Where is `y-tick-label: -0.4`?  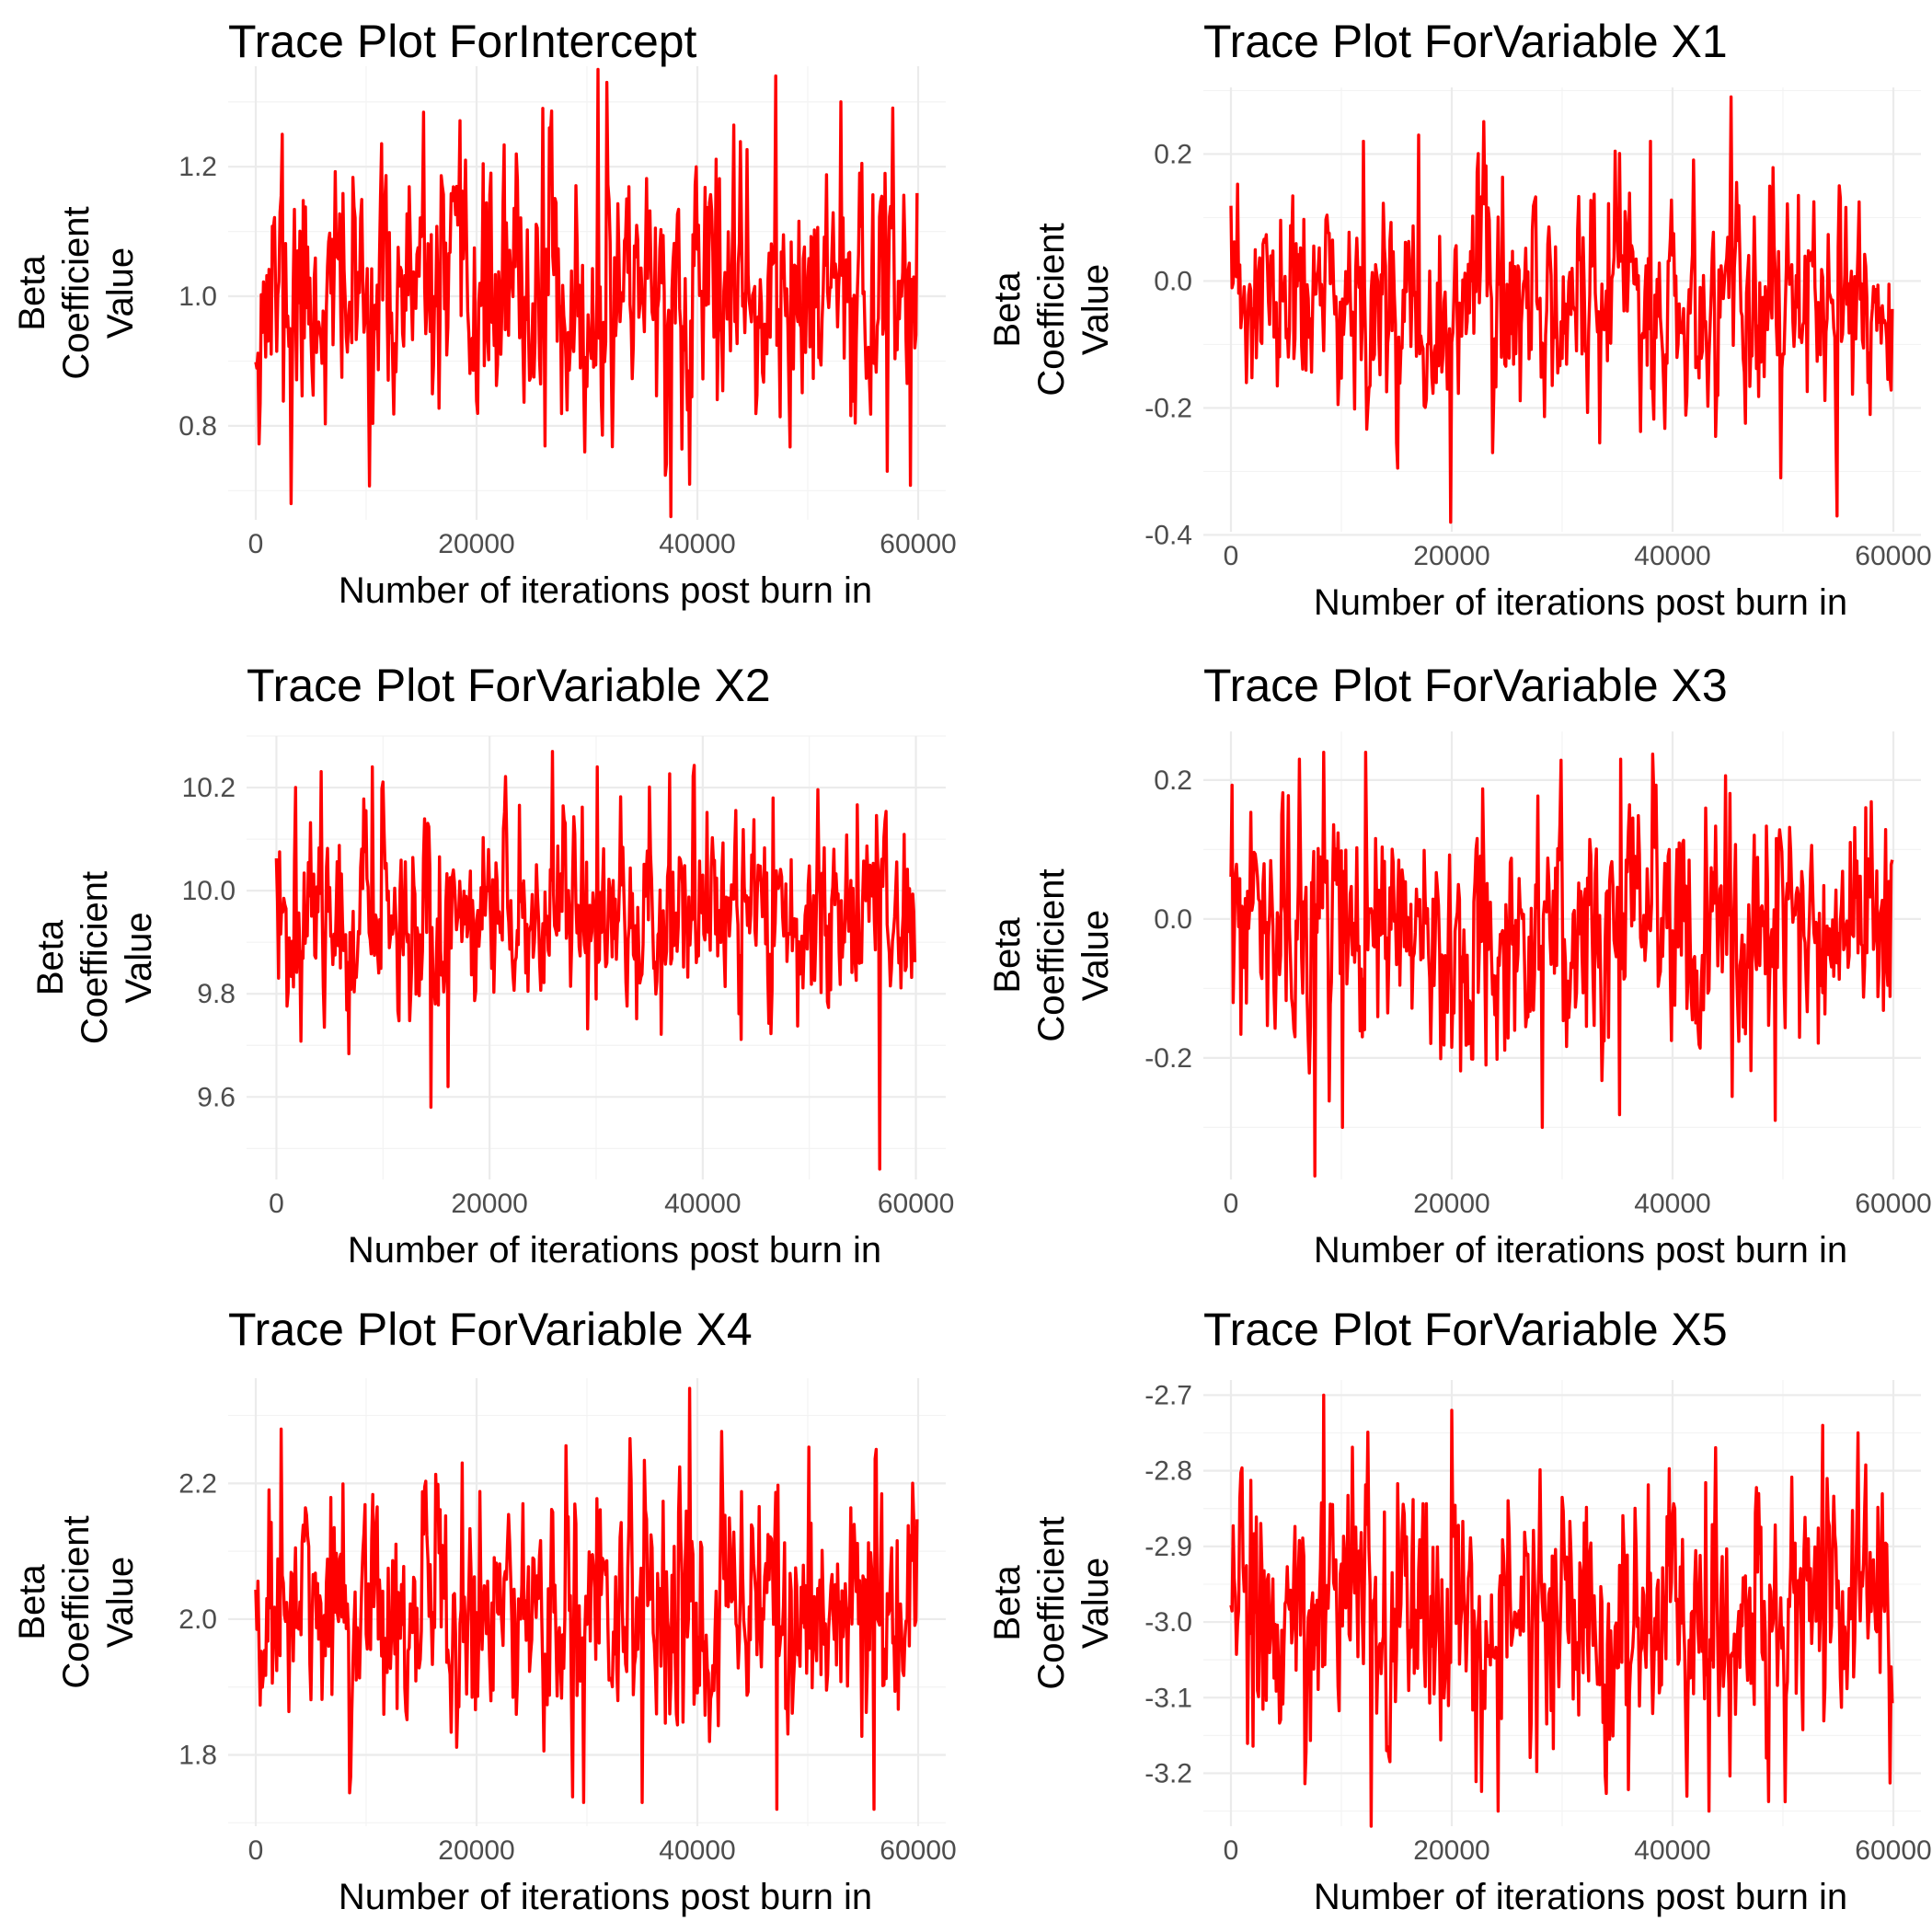
y-tick-label: -0.4 is located at coordinates (1168, 535).